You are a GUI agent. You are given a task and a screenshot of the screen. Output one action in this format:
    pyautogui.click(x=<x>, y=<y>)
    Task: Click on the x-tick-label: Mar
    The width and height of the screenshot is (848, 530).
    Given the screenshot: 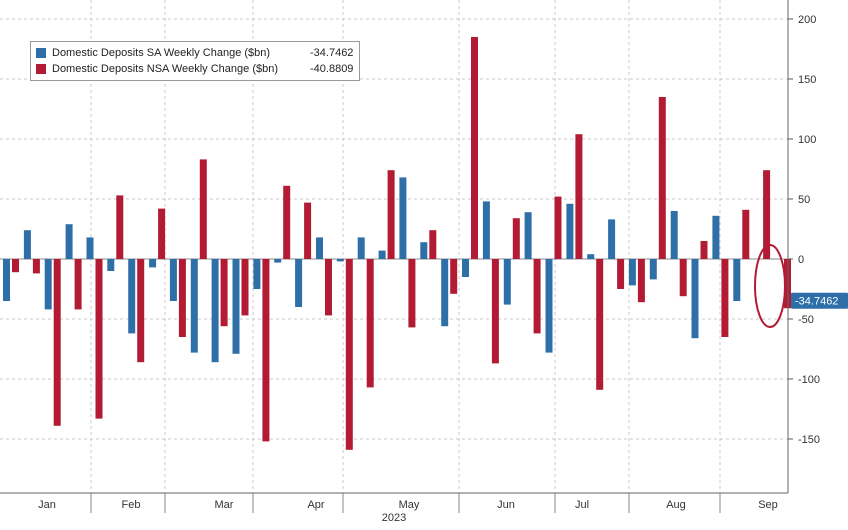 What is the action you would take?
    pyautogui.click(x=224, y=505)
    